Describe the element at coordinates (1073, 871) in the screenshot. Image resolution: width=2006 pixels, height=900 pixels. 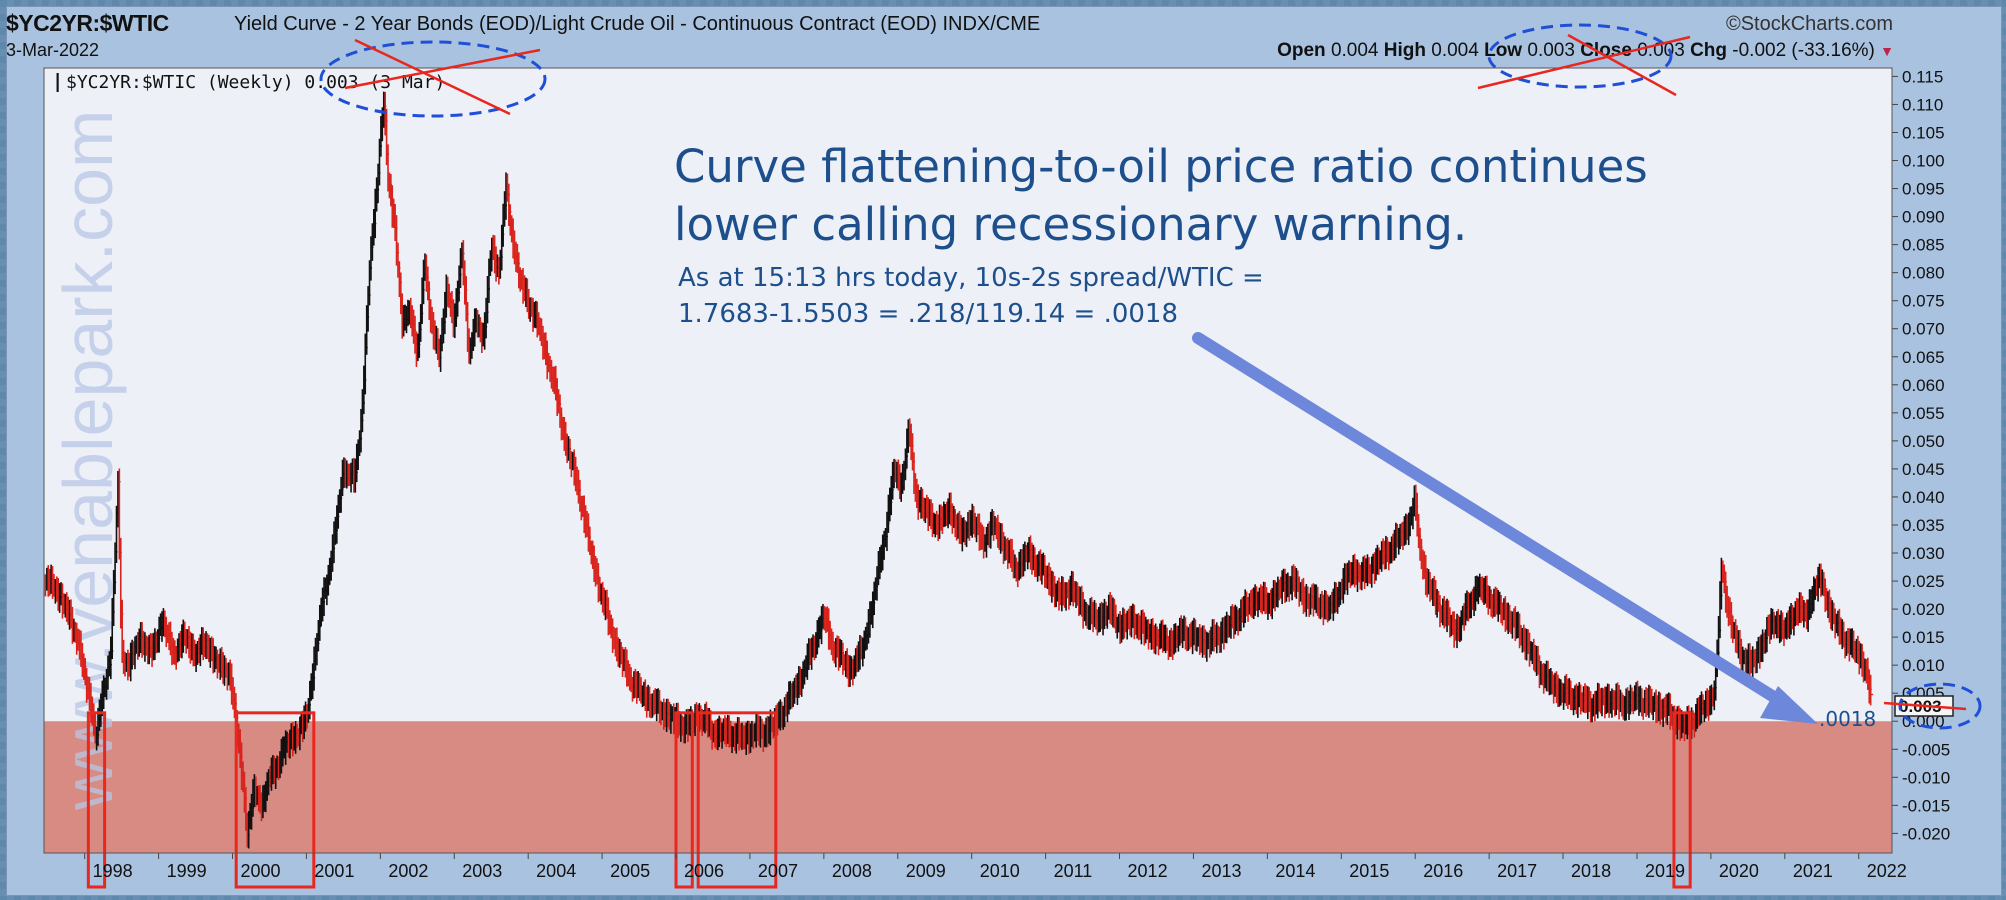
I see `x-tick-label: 2011` at that location.